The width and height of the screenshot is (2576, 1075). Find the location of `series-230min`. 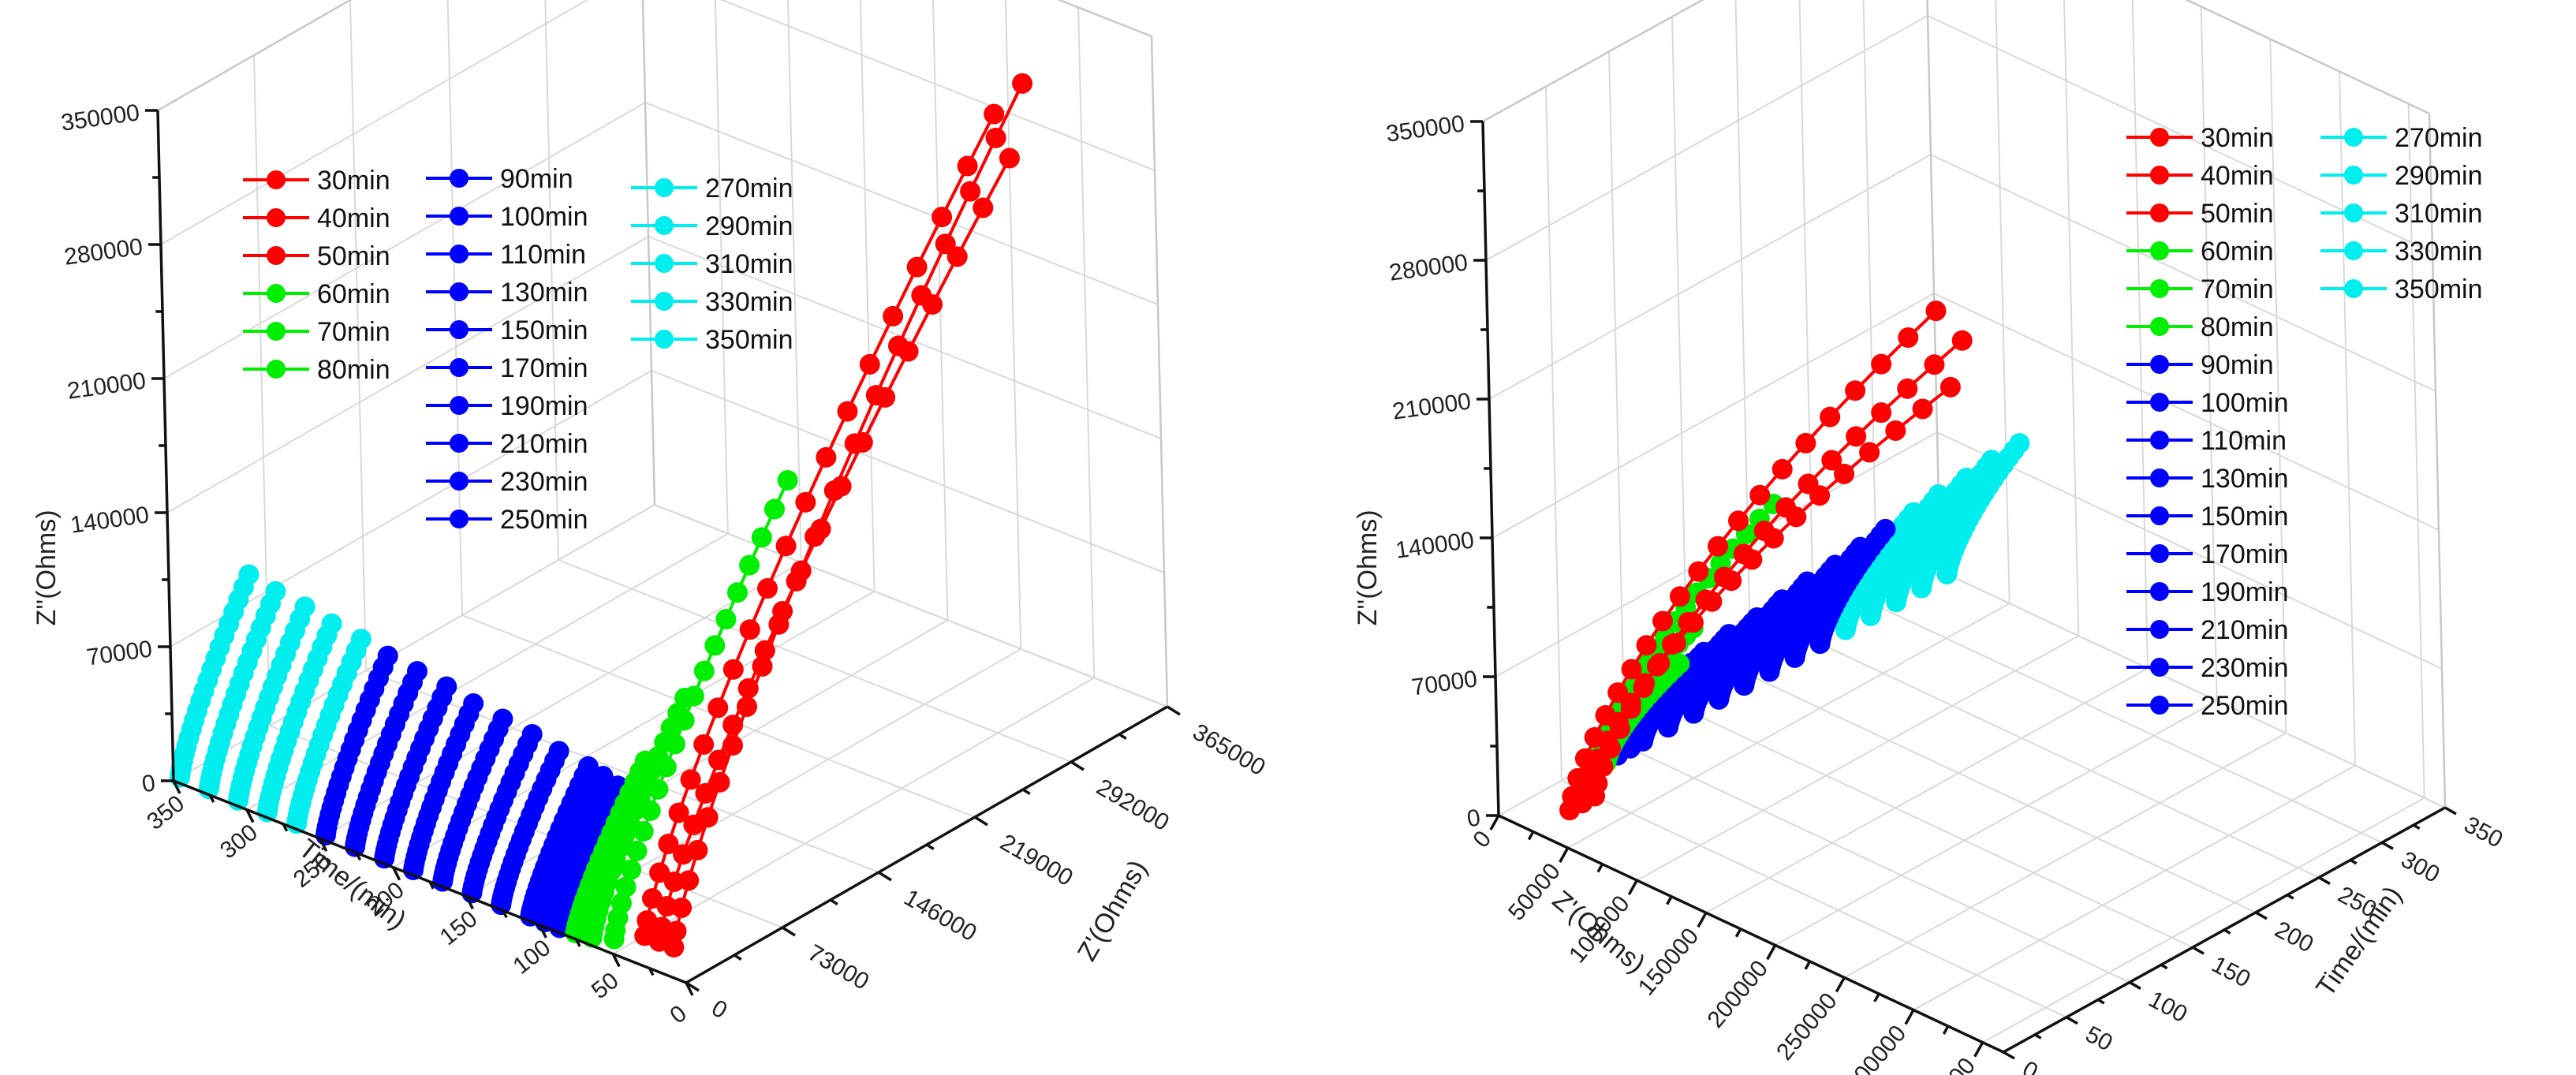

series-230min is located at coordinates (386, 759).